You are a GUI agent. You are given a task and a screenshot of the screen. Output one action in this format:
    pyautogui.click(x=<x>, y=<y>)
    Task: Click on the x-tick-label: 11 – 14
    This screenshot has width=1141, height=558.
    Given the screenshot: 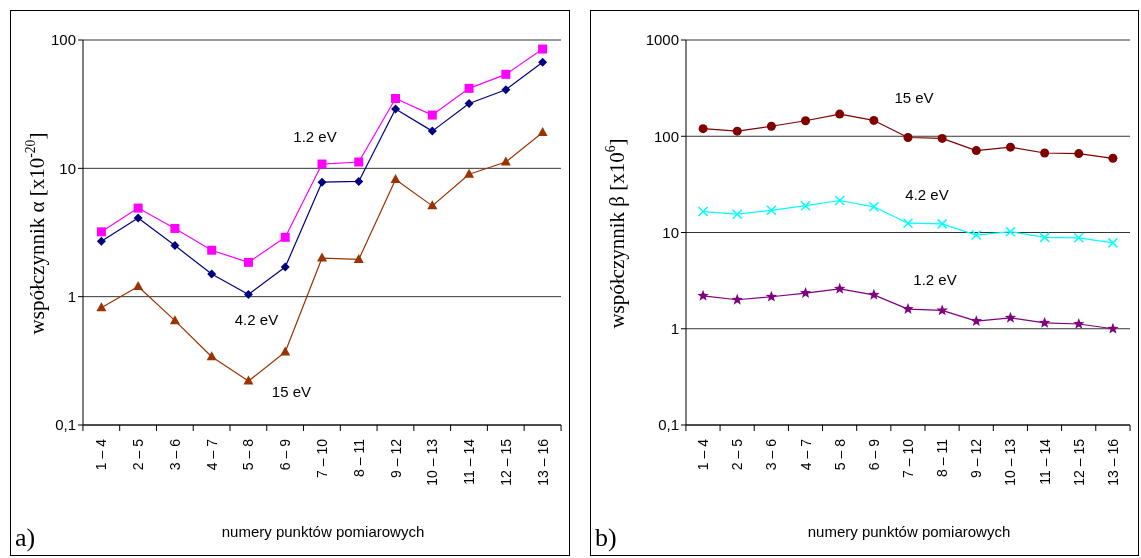 What is the action you would take?
    pyautogui.click(x=1044, y=461)
    